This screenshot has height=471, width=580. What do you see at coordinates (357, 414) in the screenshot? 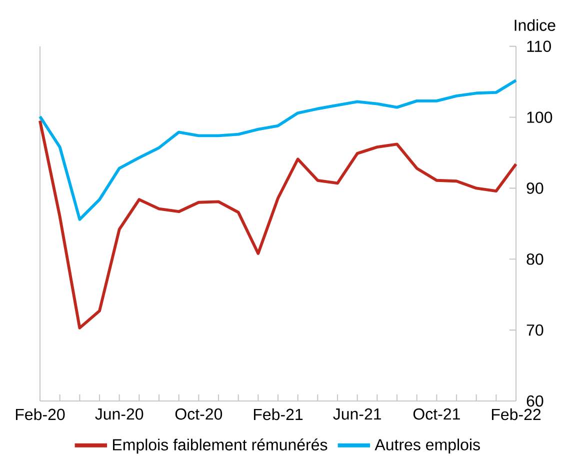
I see `x-tick-label: Jun-21` at bounding box center [357, 414].